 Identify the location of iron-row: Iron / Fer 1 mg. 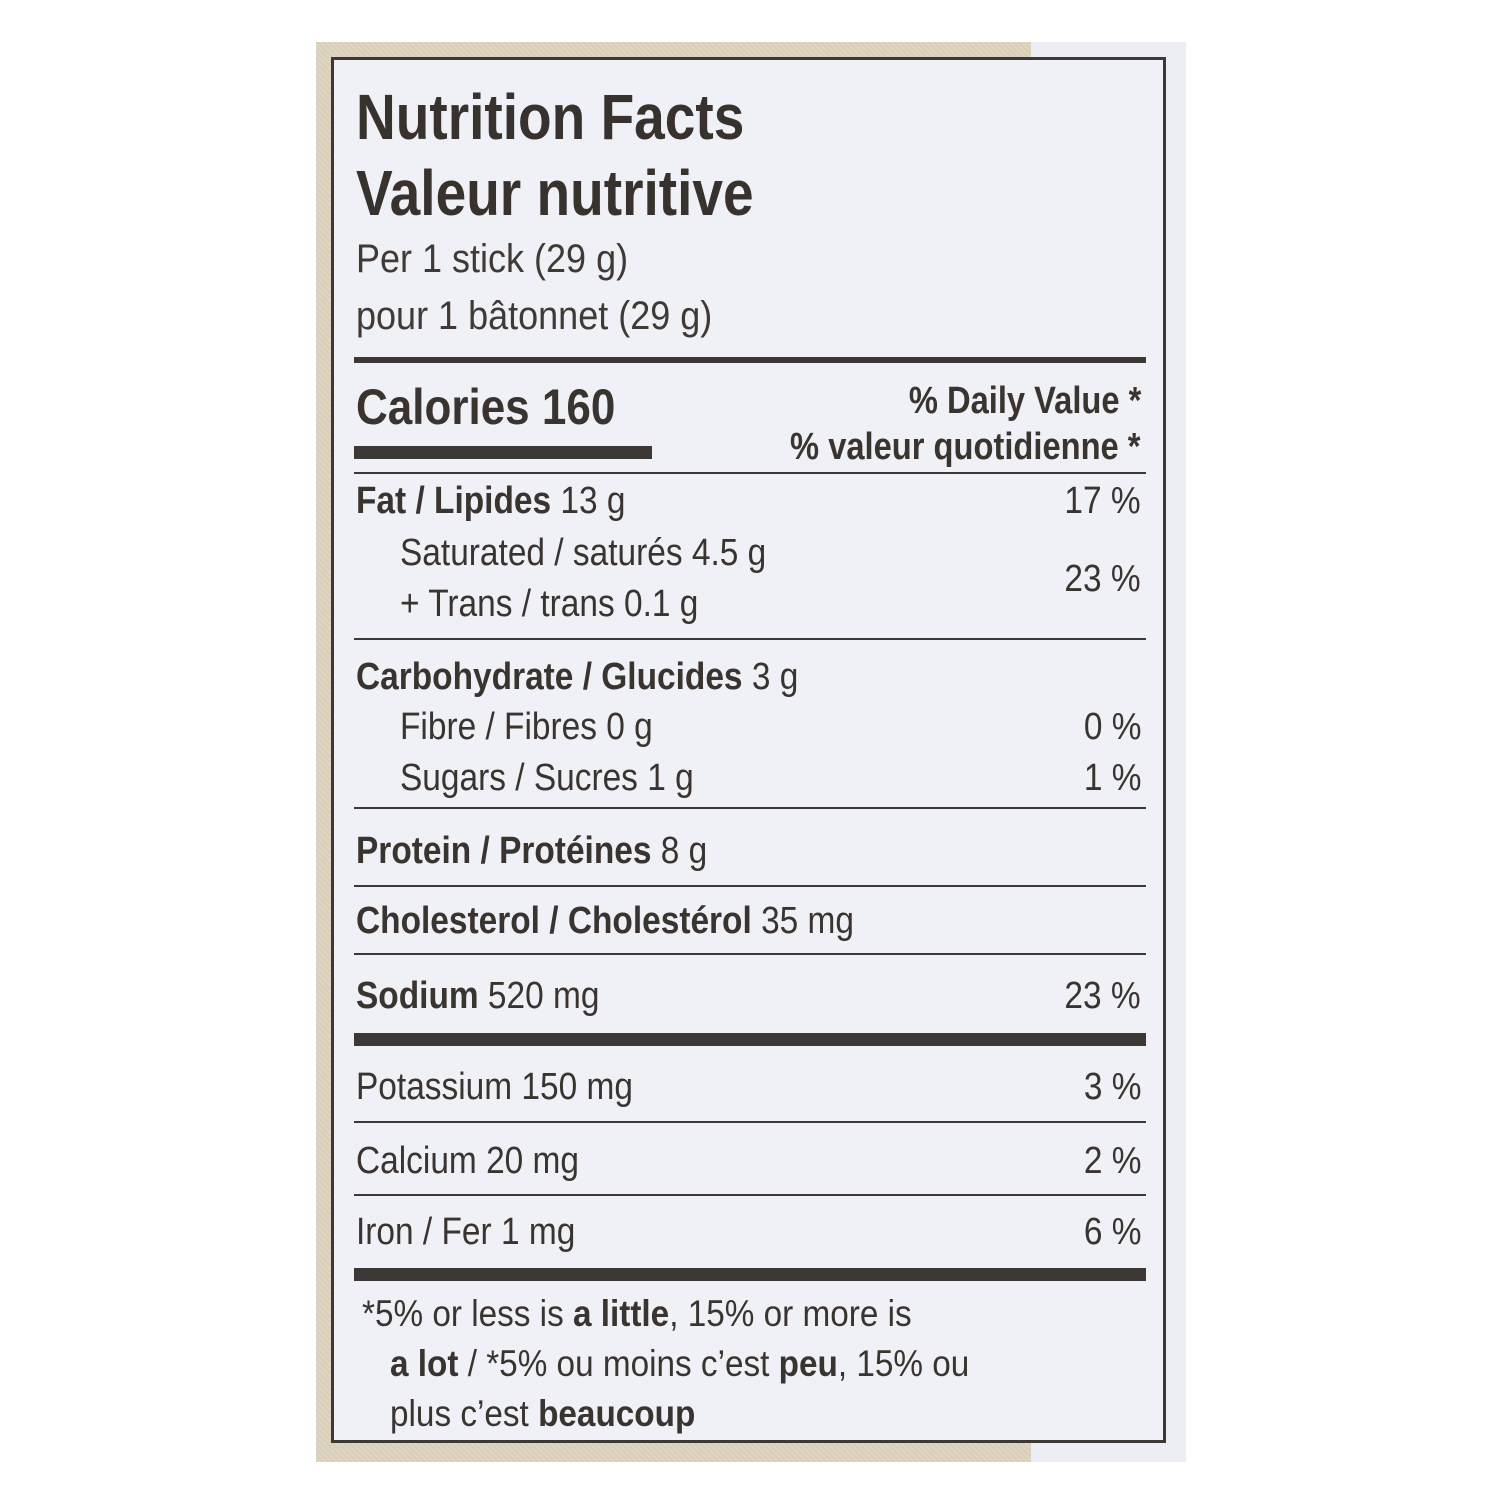
(466, 1232).